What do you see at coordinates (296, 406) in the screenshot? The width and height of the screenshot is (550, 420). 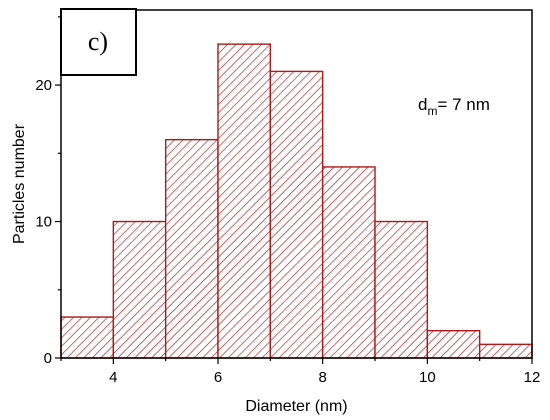 I see `x-axis-label: Diameter (nm)` at bounding box center [296, 406].